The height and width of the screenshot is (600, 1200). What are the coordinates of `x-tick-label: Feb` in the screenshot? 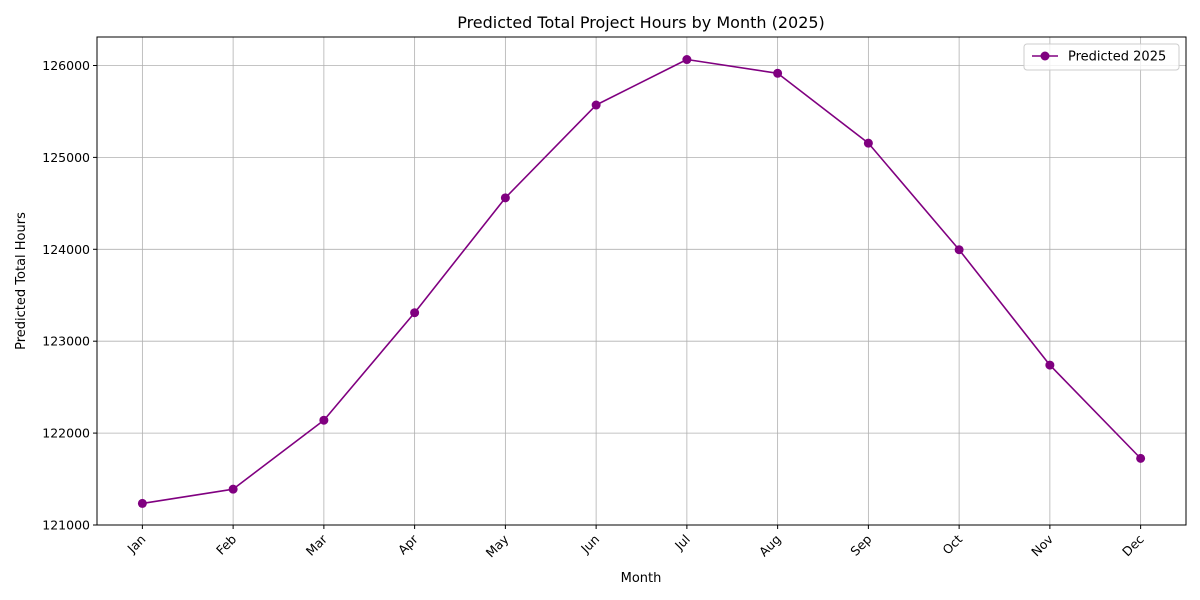 It's located at (226, 544).